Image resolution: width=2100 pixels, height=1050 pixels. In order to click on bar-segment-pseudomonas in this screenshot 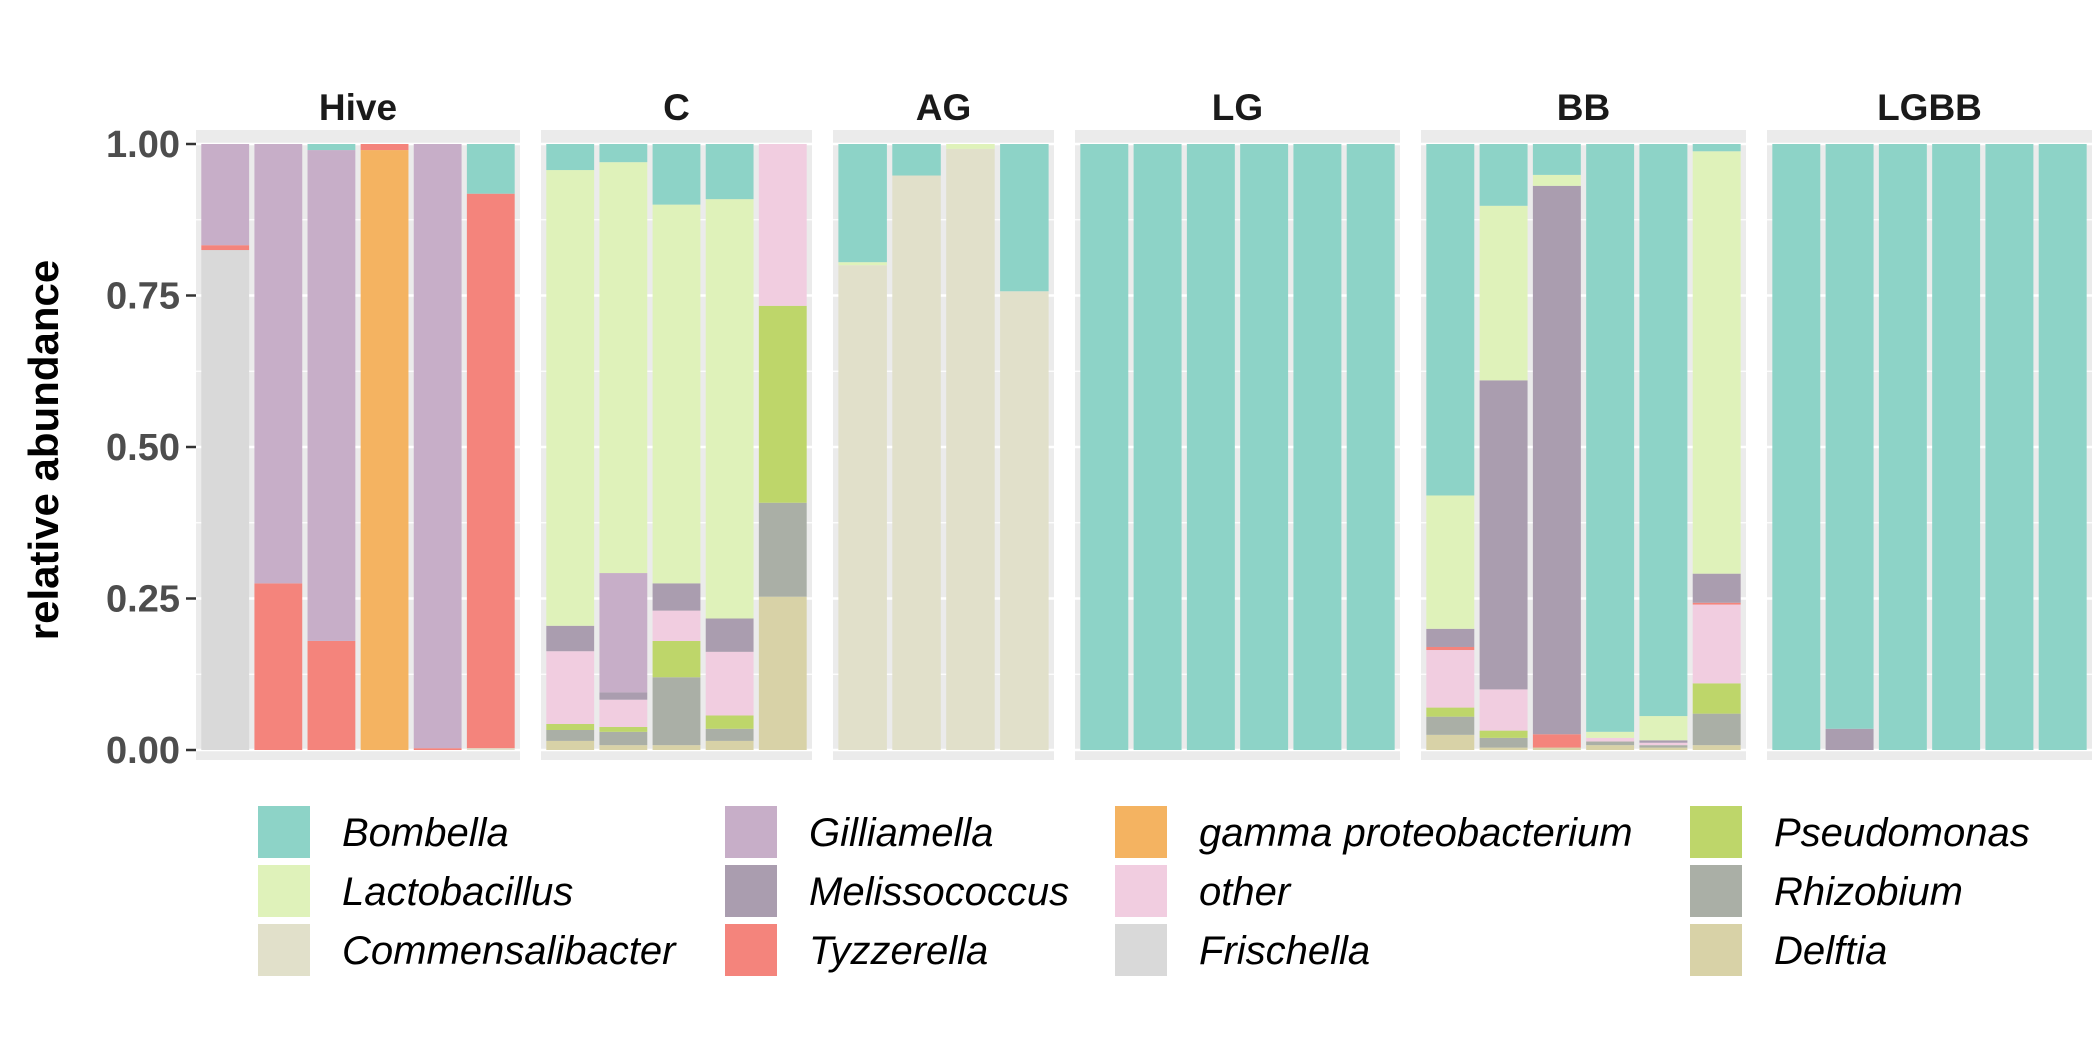, I will do `click(1716, 698)`.